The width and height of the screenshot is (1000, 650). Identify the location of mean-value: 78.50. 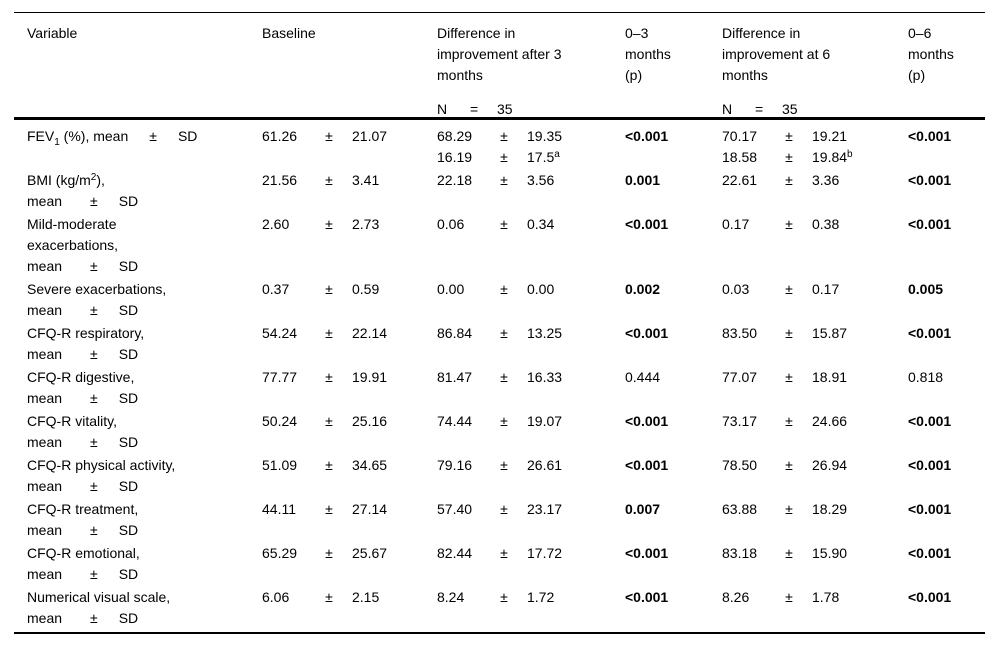
(740, 465).